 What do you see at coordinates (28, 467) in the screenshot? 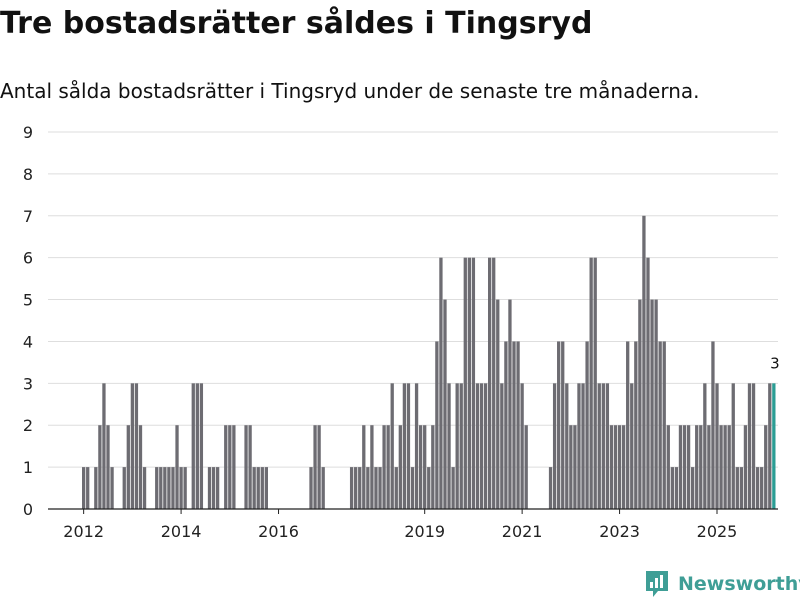
I see `y-tick-label: 1` at bounding box center [28, 467].